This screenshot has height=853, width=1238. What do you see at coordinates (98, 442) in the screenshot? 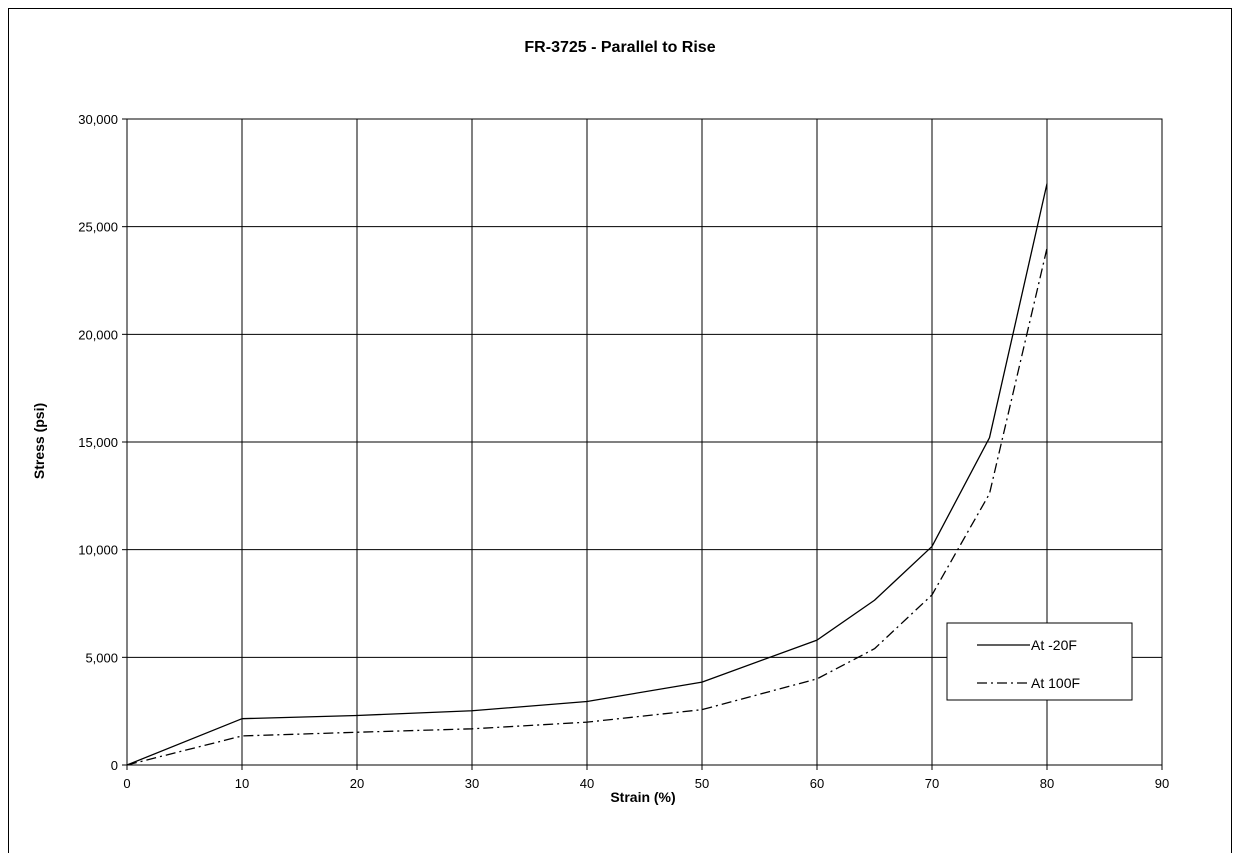
I see `y-tick-label: 15,000` at bounding box center [98, 442].